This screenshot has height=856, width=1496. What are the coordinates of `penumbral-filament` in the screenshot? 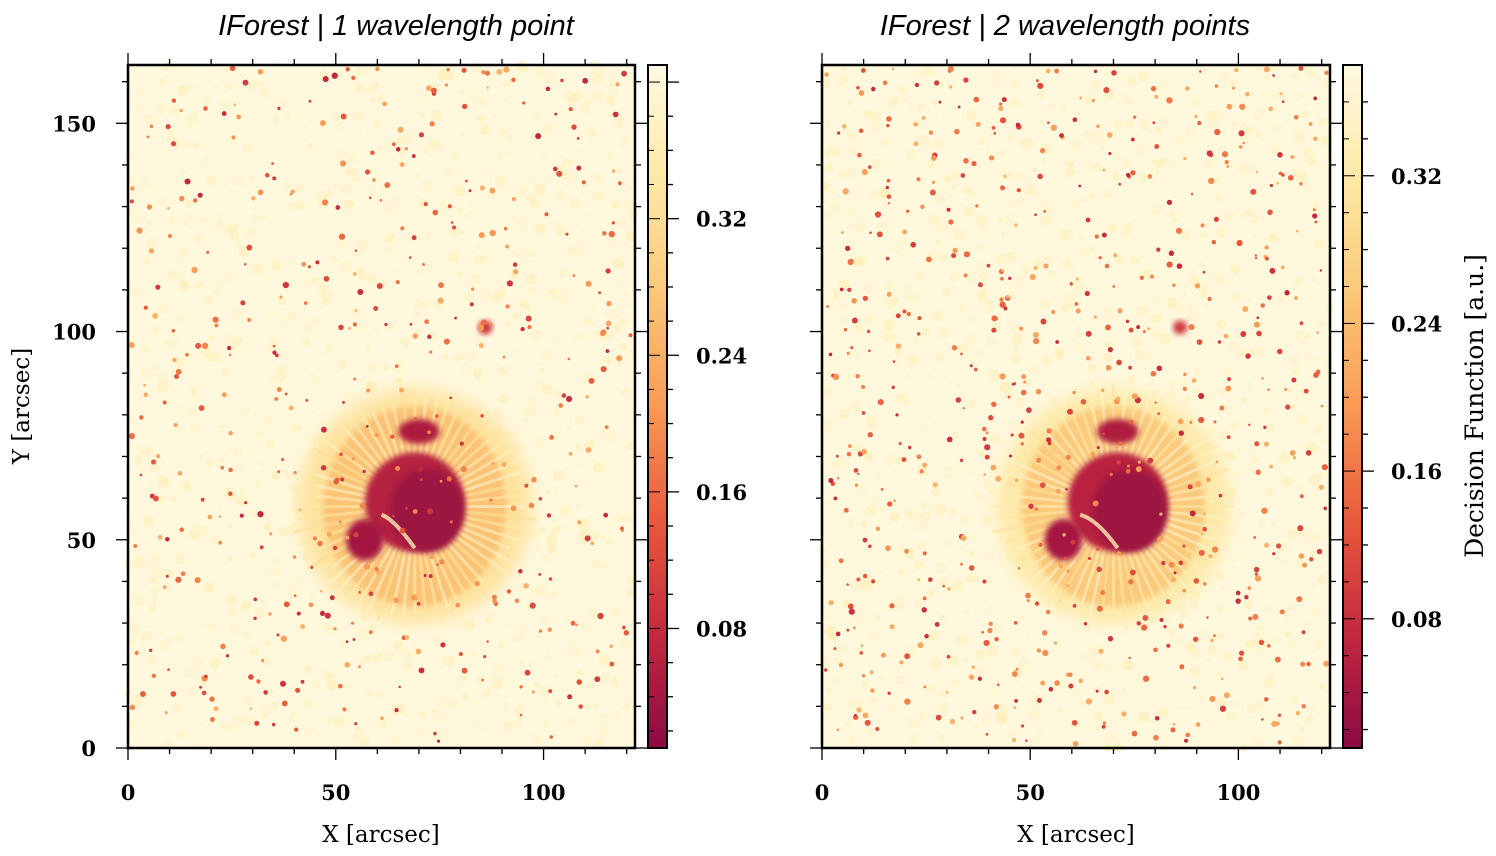 It's located at (1049, 469).